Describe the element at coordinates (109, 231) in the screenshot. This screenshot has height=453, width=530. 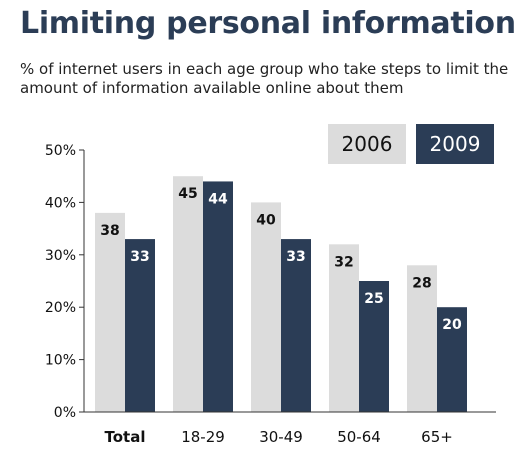
I see `data-label-2006-Total: 38` at that location.